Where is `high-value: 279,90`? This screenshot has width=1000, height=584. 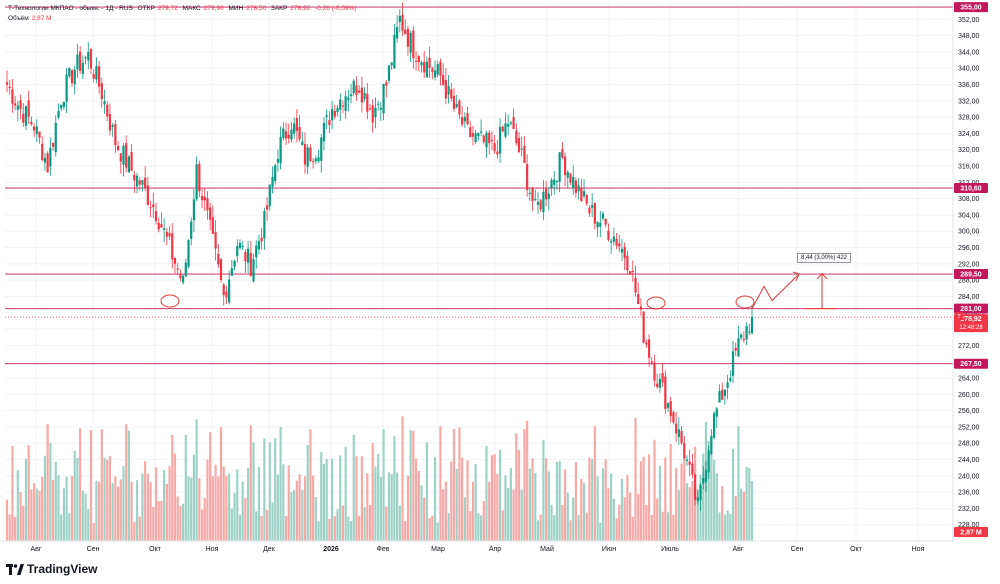
high-value: 279,90 is located at coordinates (213, 8).